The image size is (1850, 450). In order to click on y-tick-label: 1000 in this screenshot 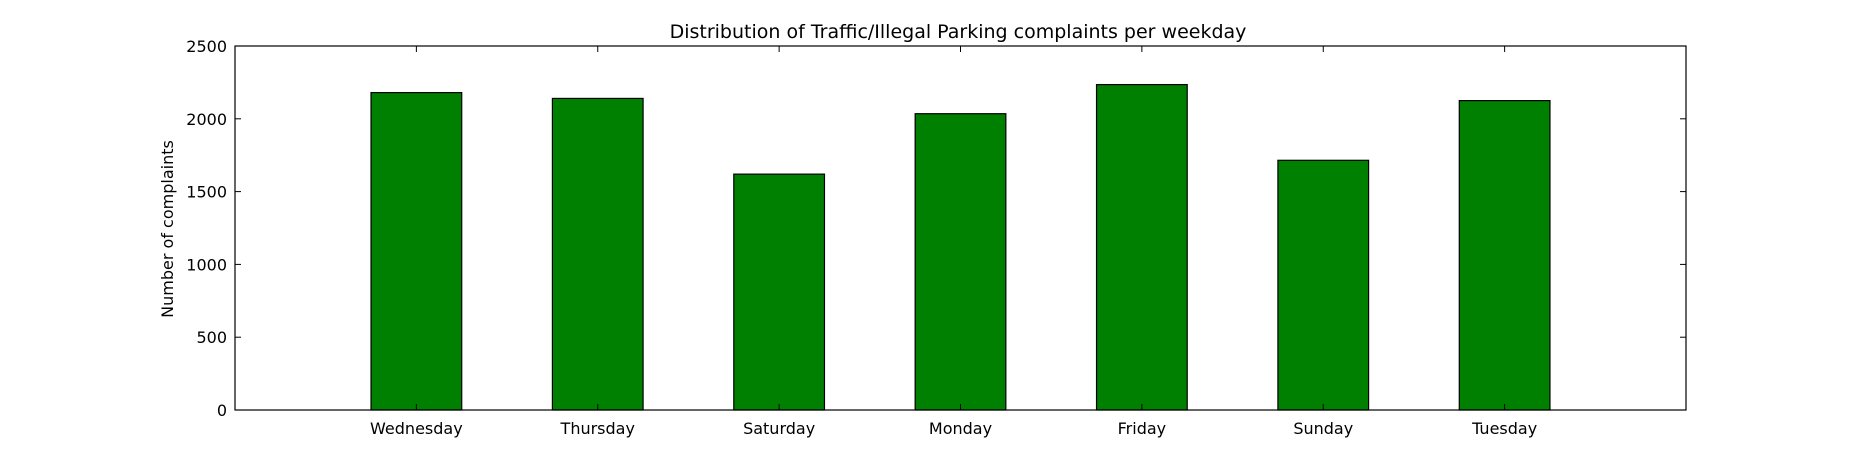, I will do `click(206, 264)`.